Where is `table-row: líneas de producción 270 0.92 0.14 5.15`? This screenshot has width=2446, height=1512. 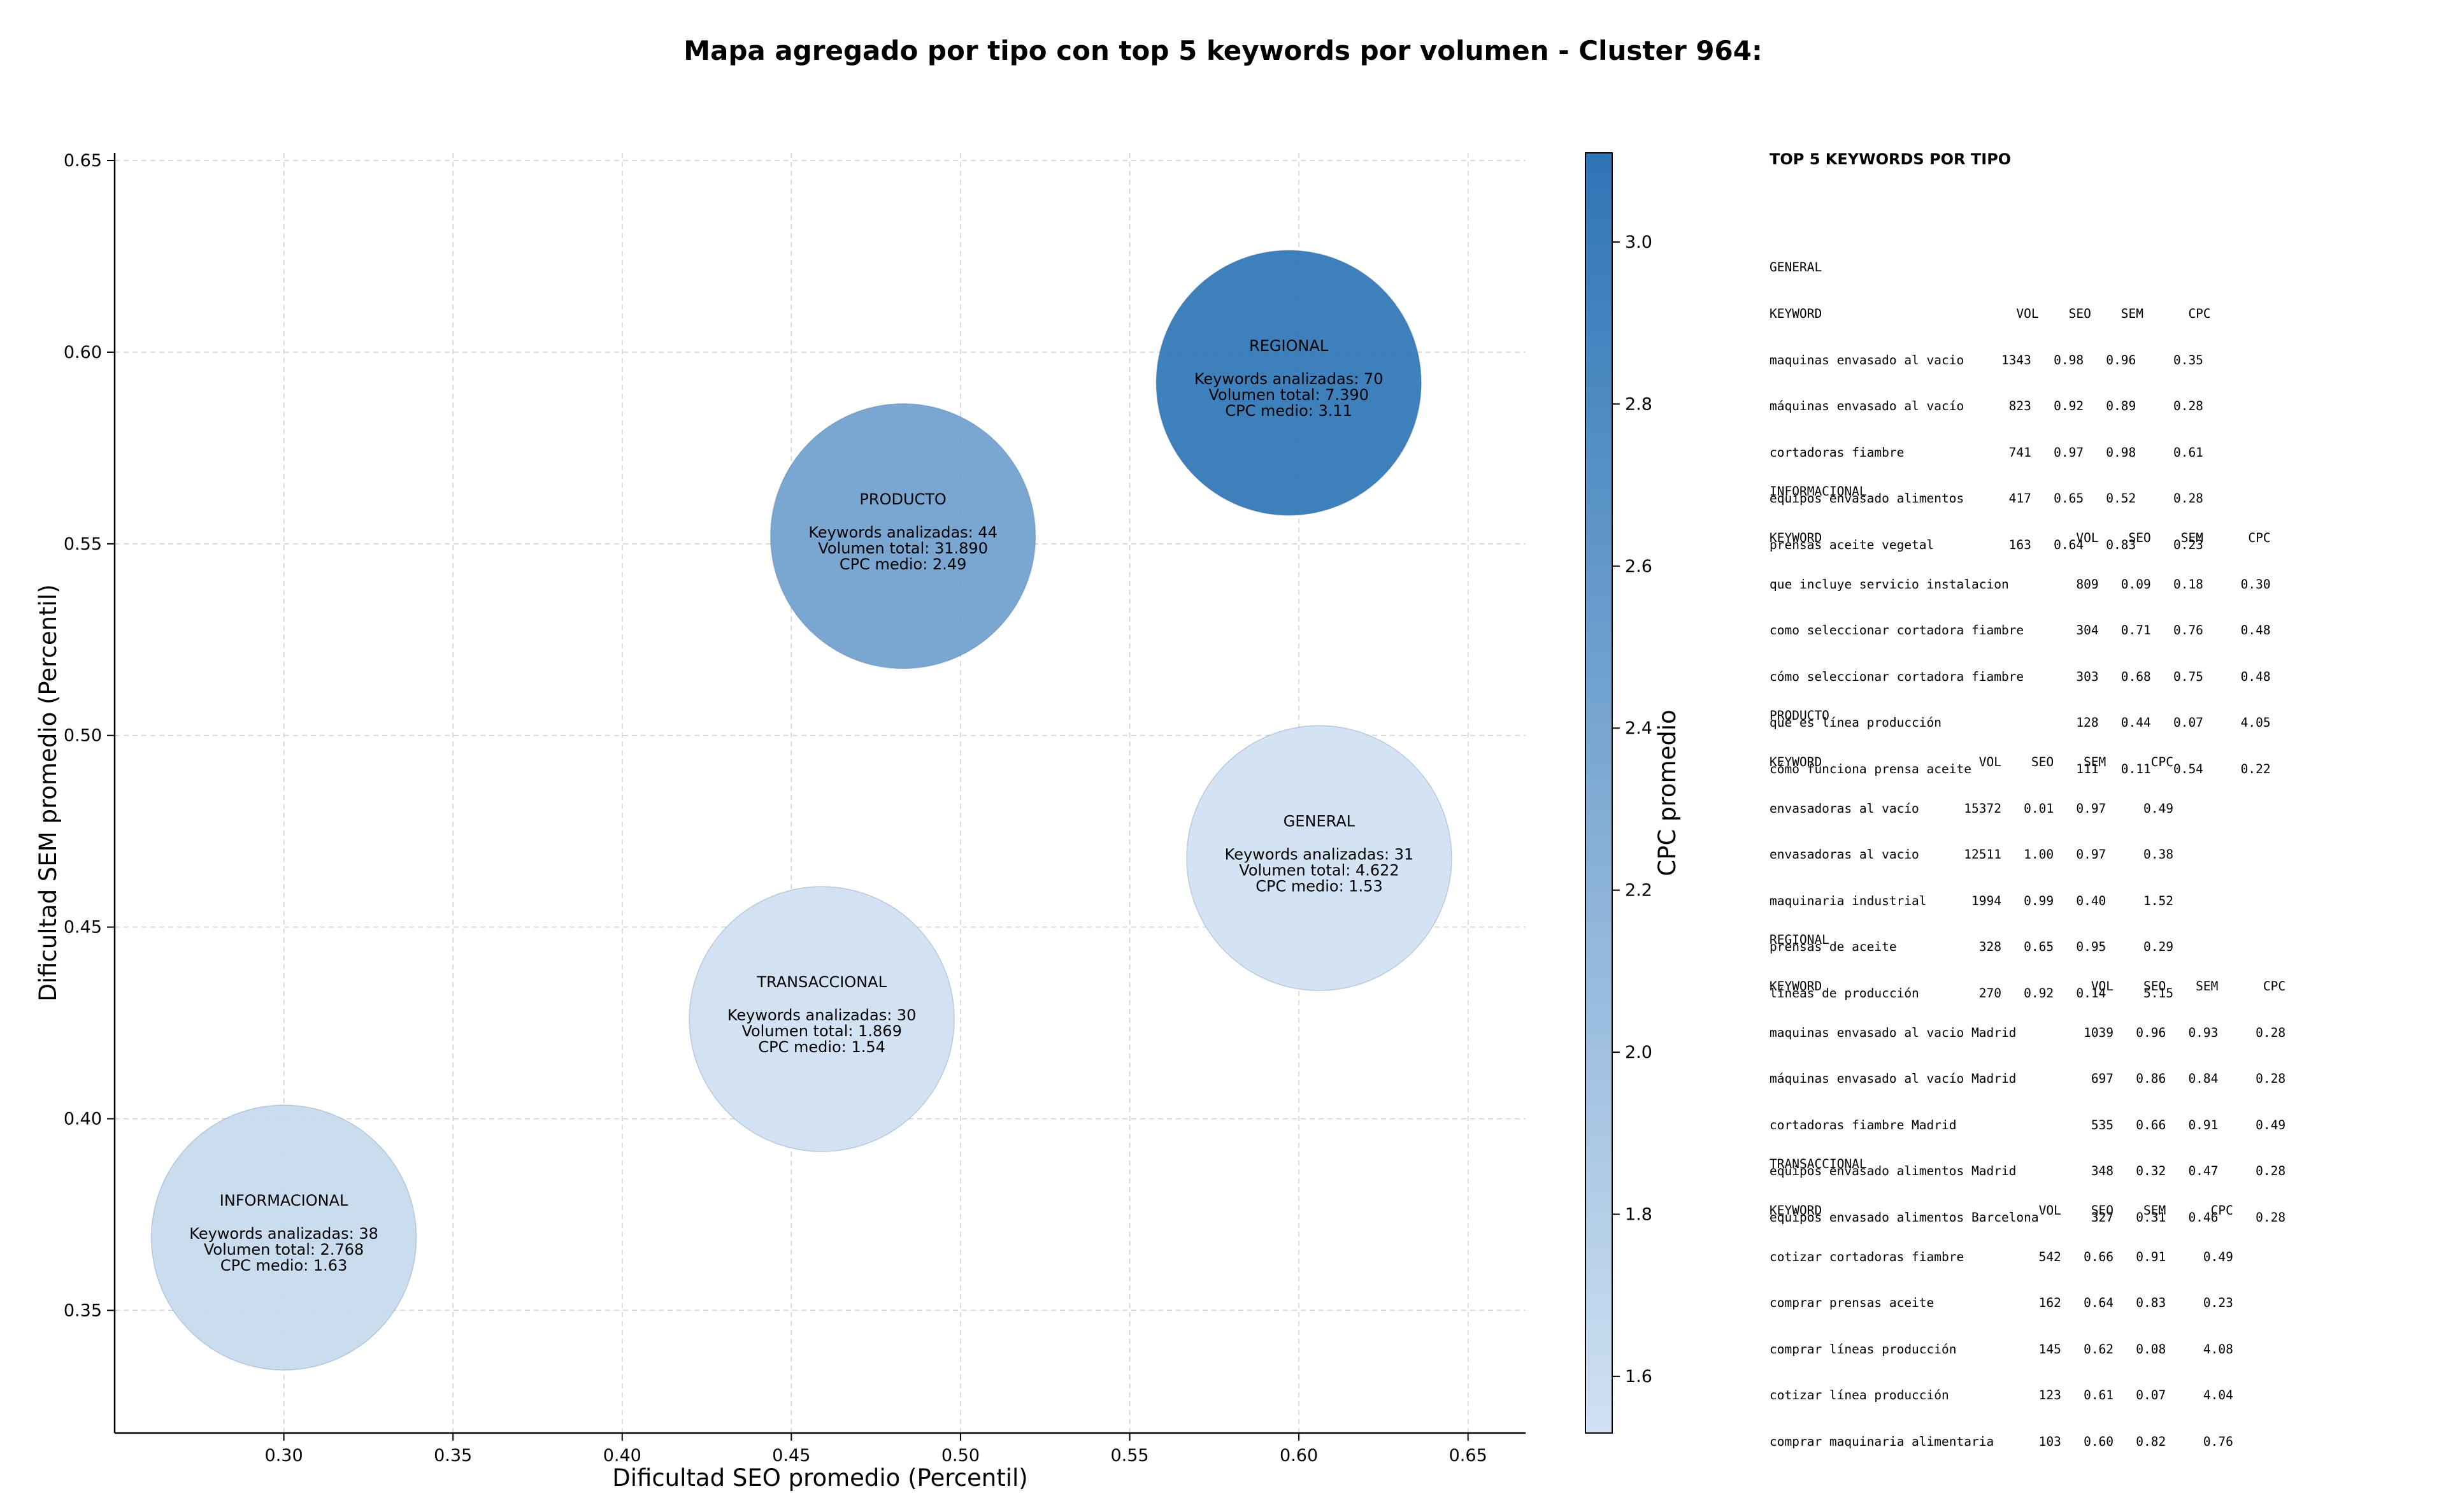 table-row: líneas de producción 270 0.92 0.14 5.15 is located at coordinates (1971, 993).